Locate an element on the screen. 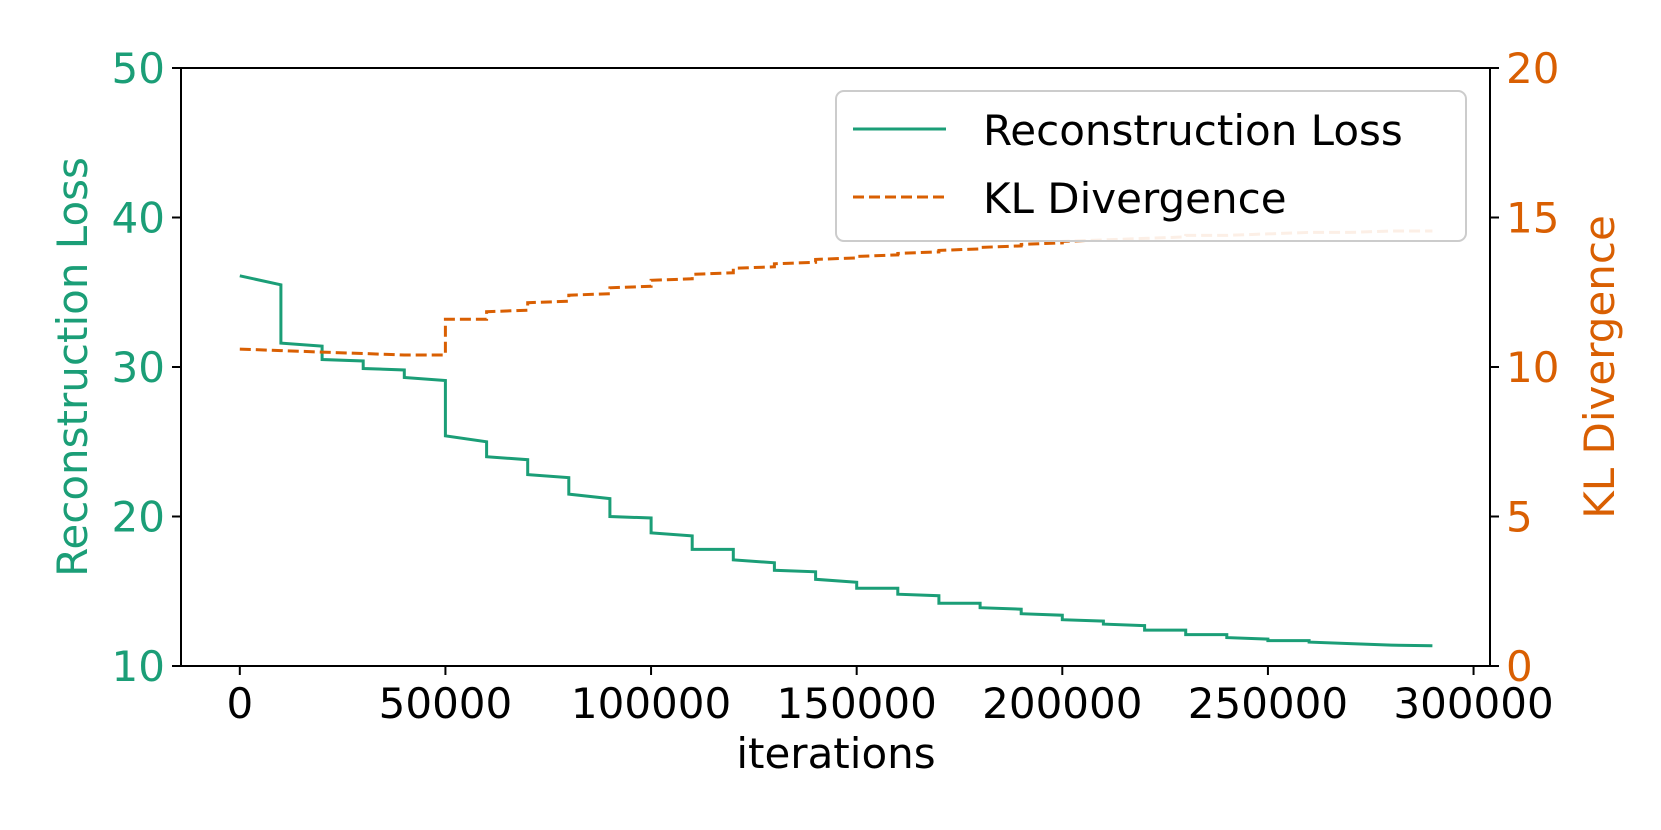 Image resolution: width=1661 pixels, height=830 pixels. y-left-tick-label: 40 is located at coordinates (138, 218).